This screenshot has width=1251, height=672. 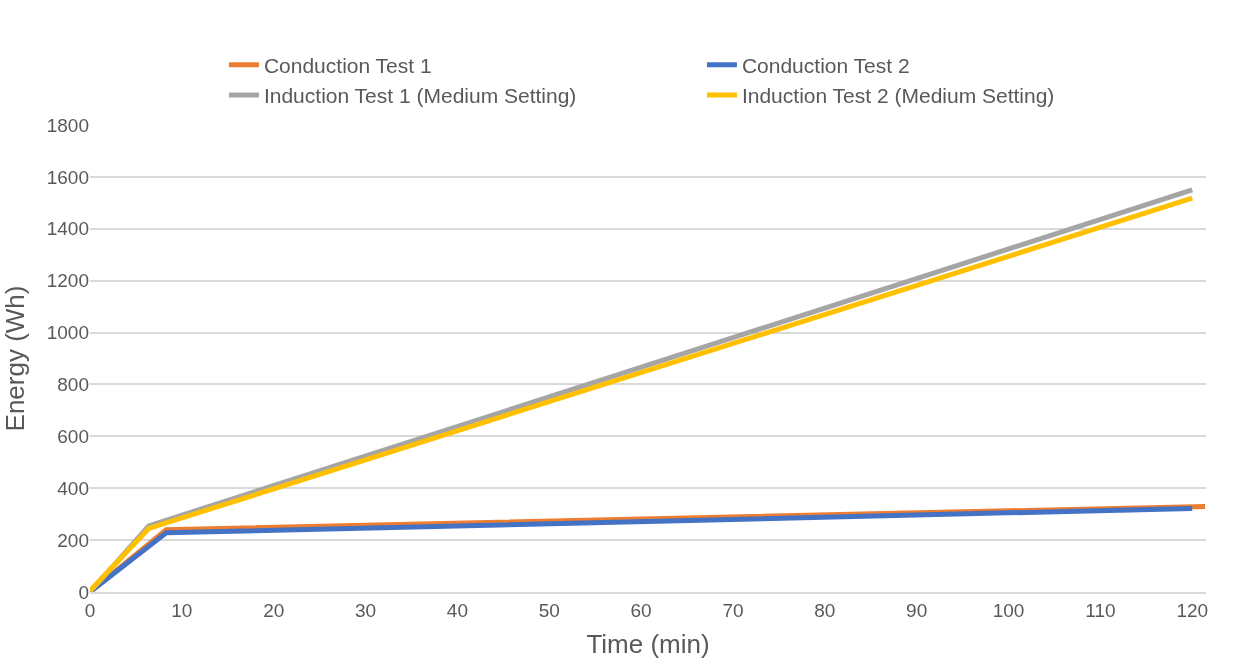 What do you see at coordinates (733, 610) in the screenshot?
I see `x-tick-label: 70` at bounding box center [733, 610].